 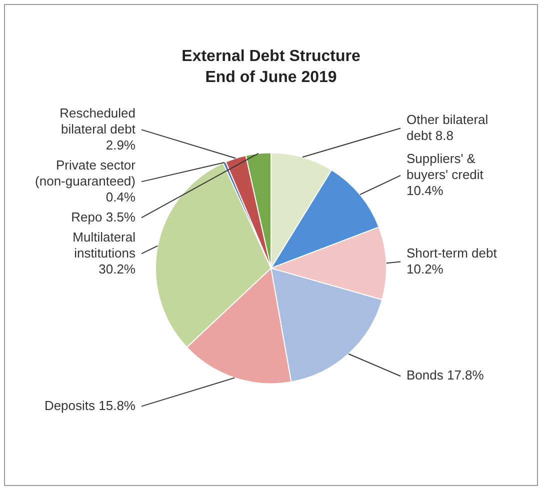 What do you see at coordinates (452, 252) in the screenshot?
I see `slice-label: Short-term debt` at bounding box center [452, 252].